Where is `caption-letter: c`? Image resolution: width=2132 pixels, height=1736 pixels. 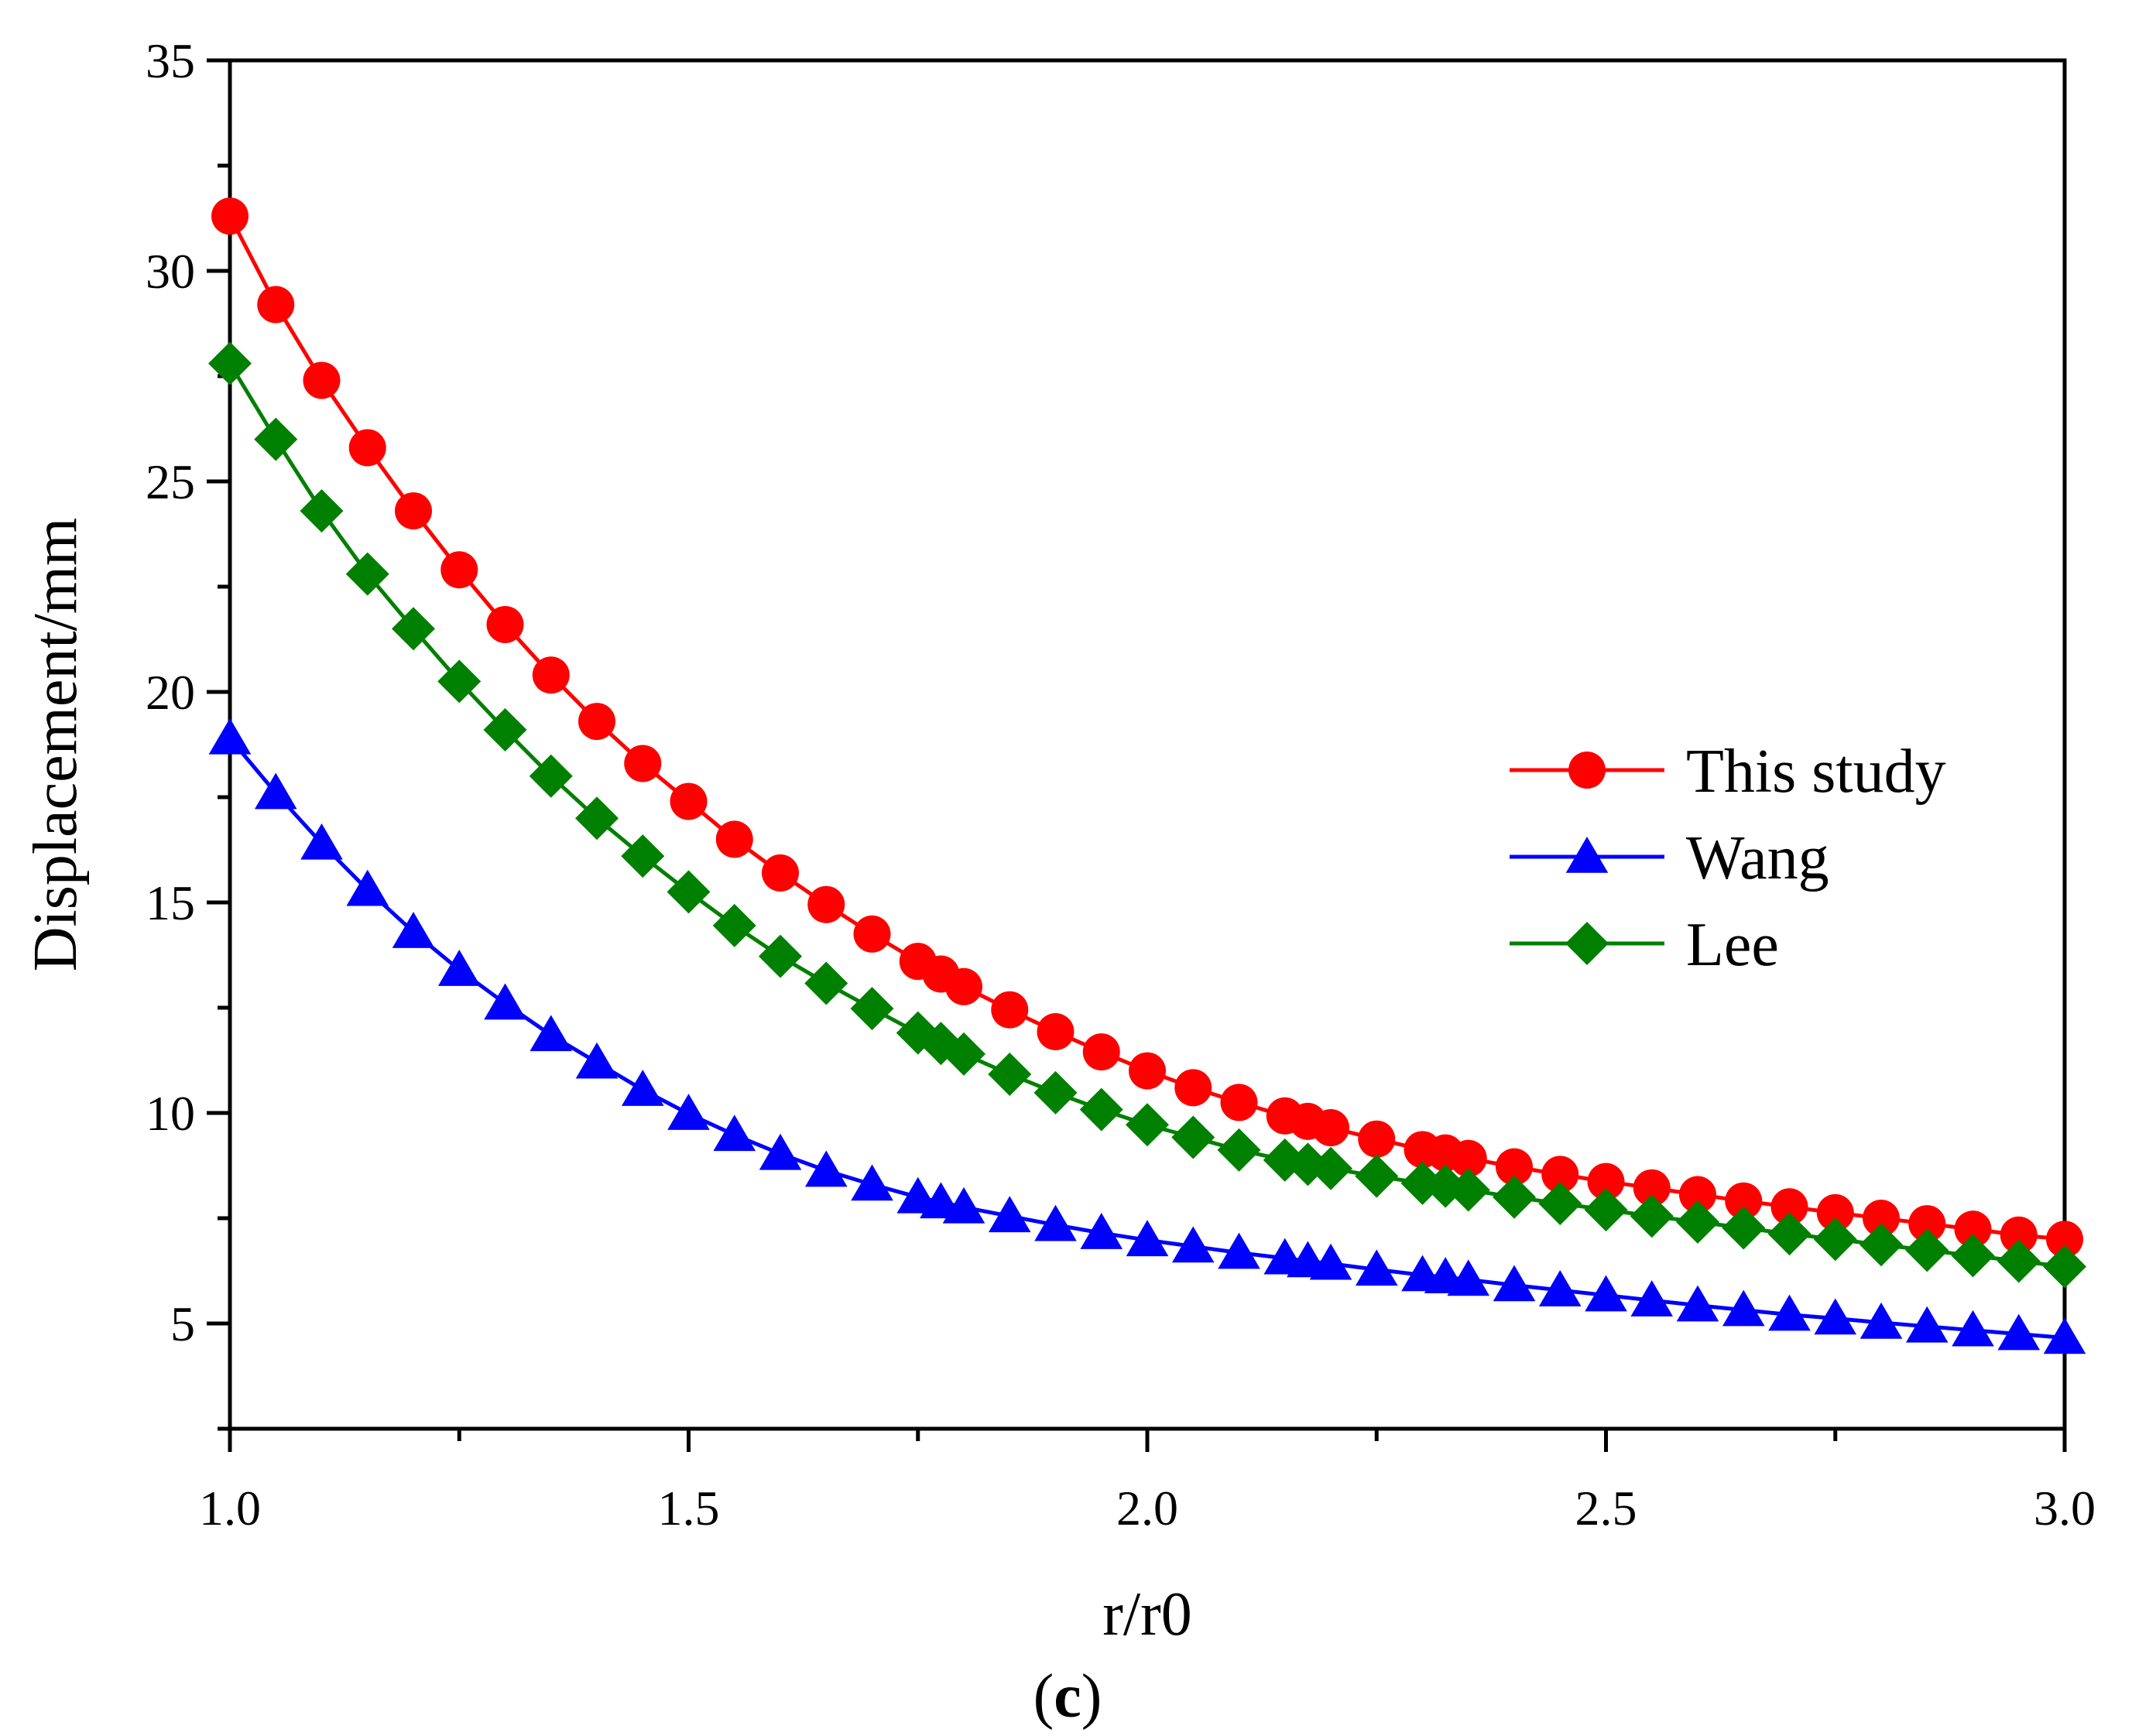 caption-letter: c is located at coordinates (1067, 1696).